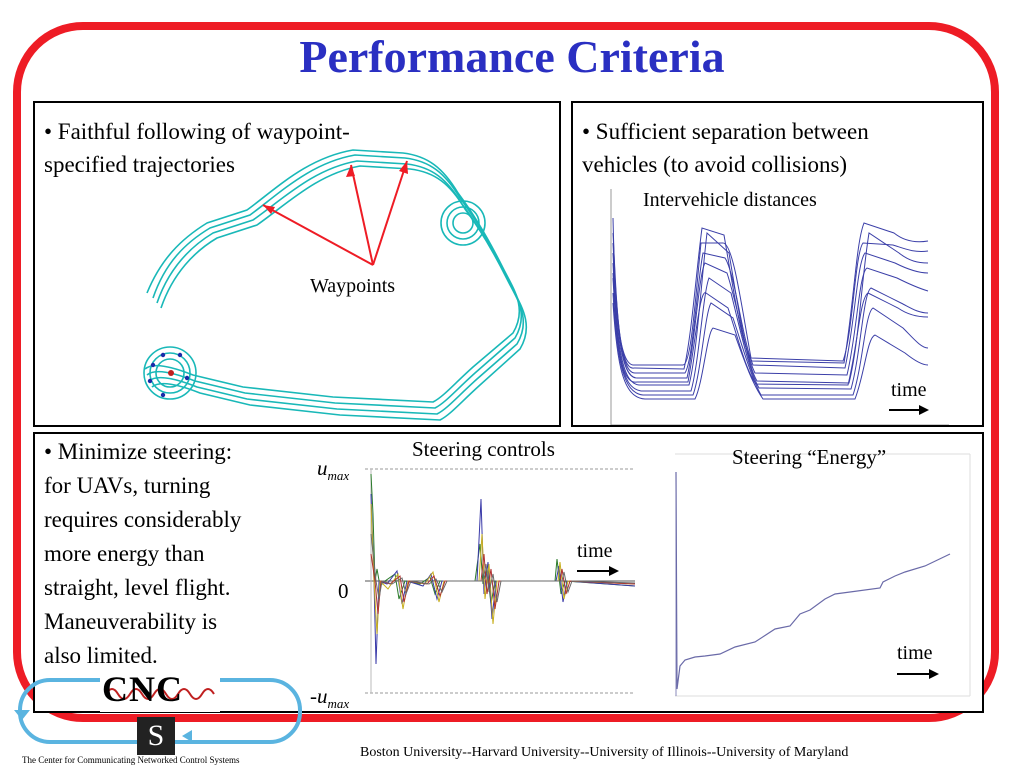 The image size is (1024, 768). I want to click on separation-bullet-line1: • Sufficient separation between, so click(725, 131).